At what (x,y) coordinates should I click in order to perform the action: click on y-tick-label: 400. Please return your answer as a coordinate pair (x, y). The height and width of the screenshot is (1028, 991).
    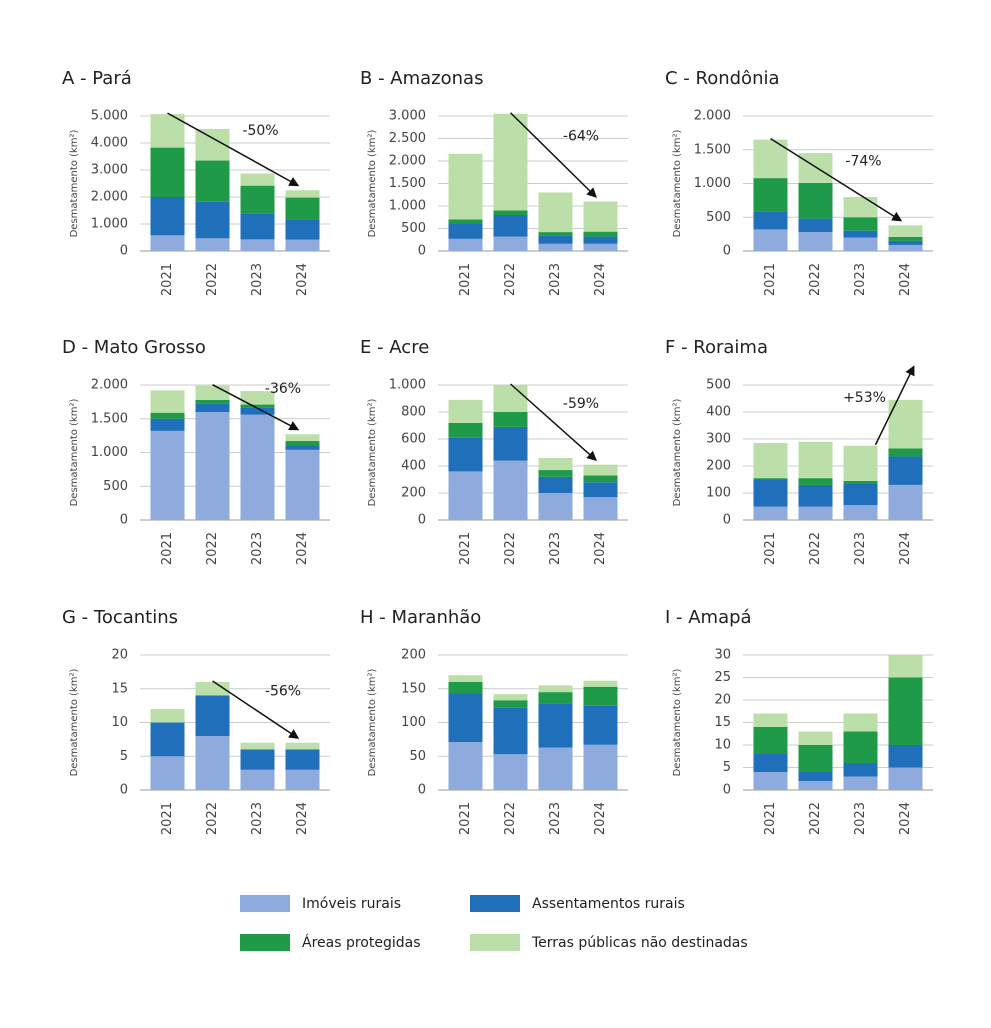
    Looking at the image, I should click on (718, 412).